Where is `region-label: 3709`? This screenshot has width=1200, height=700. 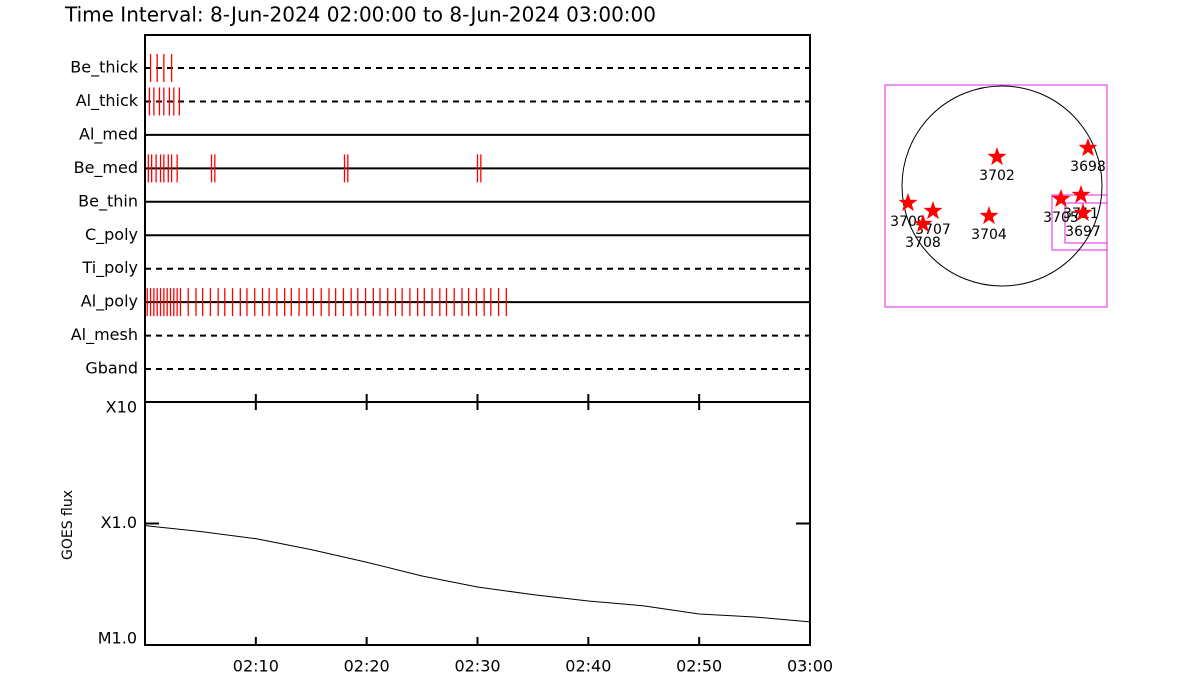 region-label: 3709 is located at coordinates (908, 222).